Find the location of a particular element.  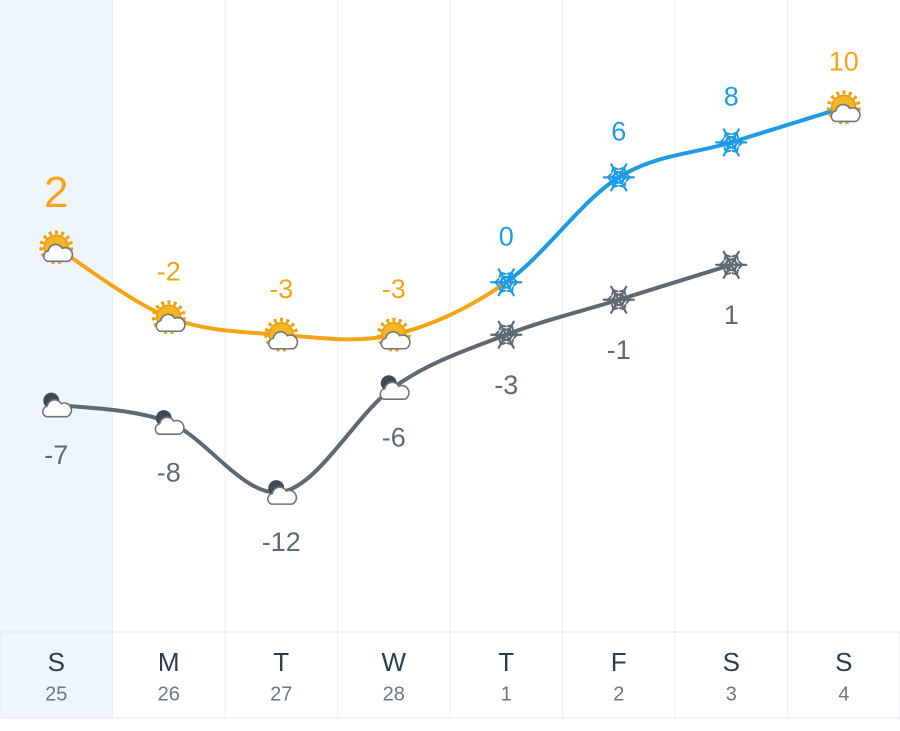

date-label: 4 is located at coordinates (843, 694).